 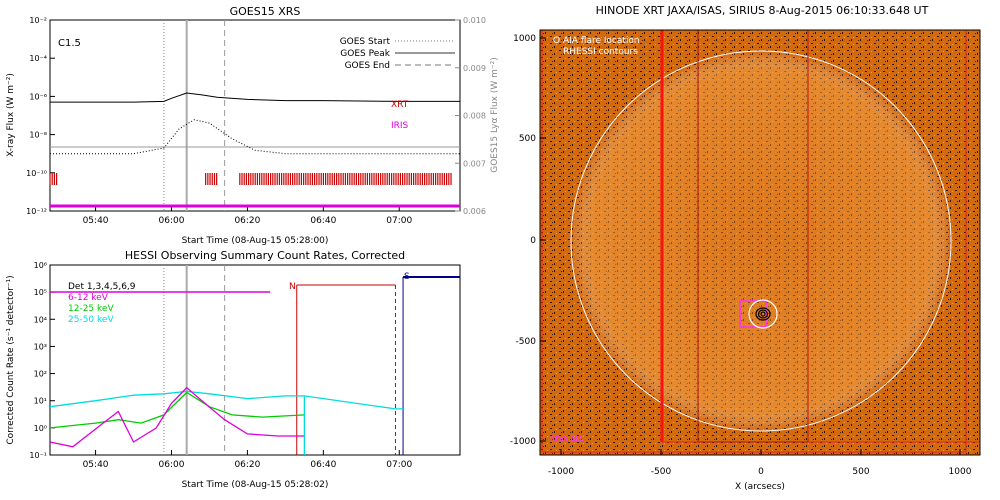 I want to click on legend-det: Det 1,3,4,5,6,9, so click(x=102, y=287).